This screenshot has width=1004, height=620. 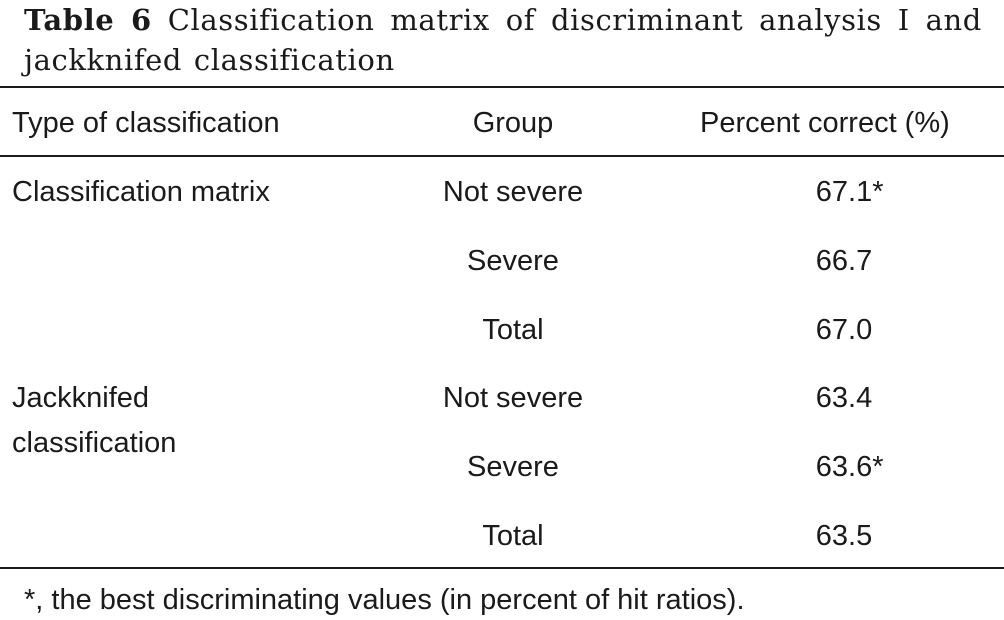 I want to click on table-cell-value: 67.1, so click(x=844, y=192).